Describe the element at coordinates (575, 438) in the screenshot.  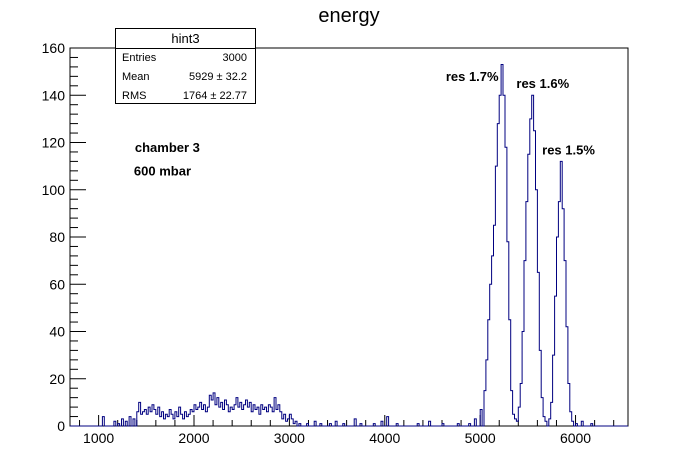
I see `x-tick-label: 6000` at that location.